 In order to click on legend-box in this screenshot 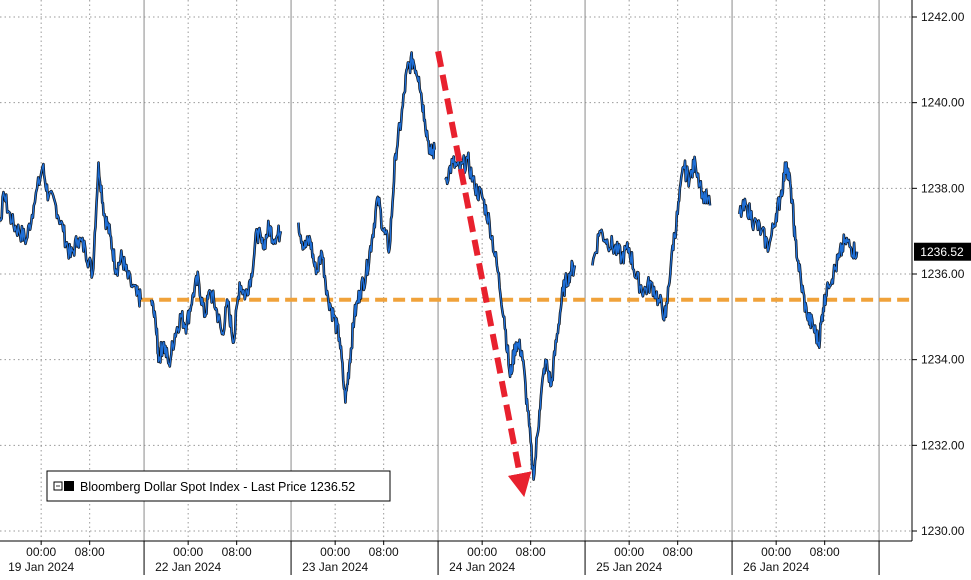, I will do `click(218, 486)`.